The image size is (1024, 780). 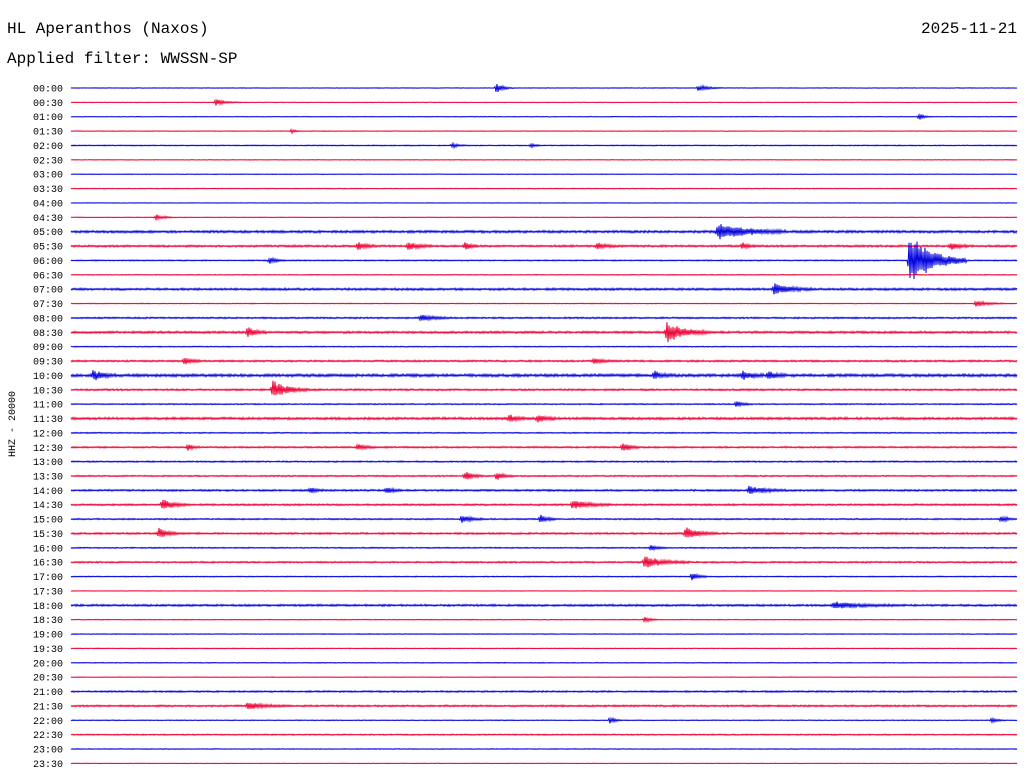 What do you see at coordinates (48, 118) in the screenshot?
I see `time-label: 01:00` at bounding box center [48, 118].